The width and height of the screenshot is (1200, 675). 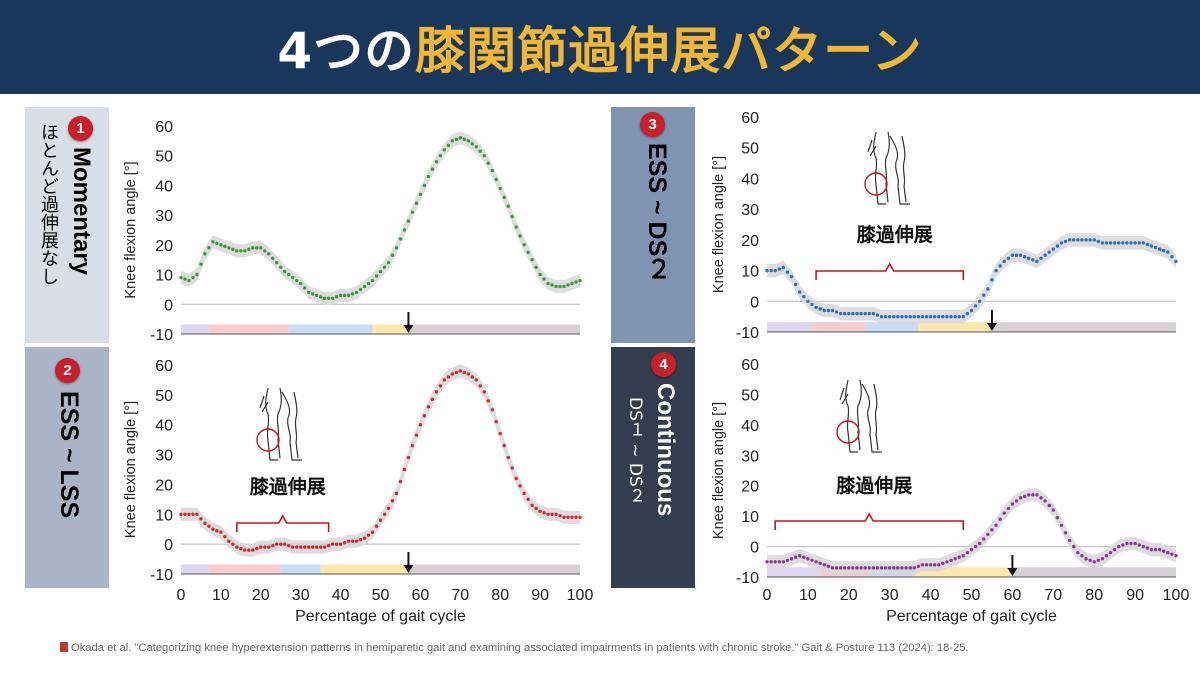 What do you see at coordinates (580, 595) in the screenshot?
I see `x-tick-label: 100` at bounding box center [580, 595].